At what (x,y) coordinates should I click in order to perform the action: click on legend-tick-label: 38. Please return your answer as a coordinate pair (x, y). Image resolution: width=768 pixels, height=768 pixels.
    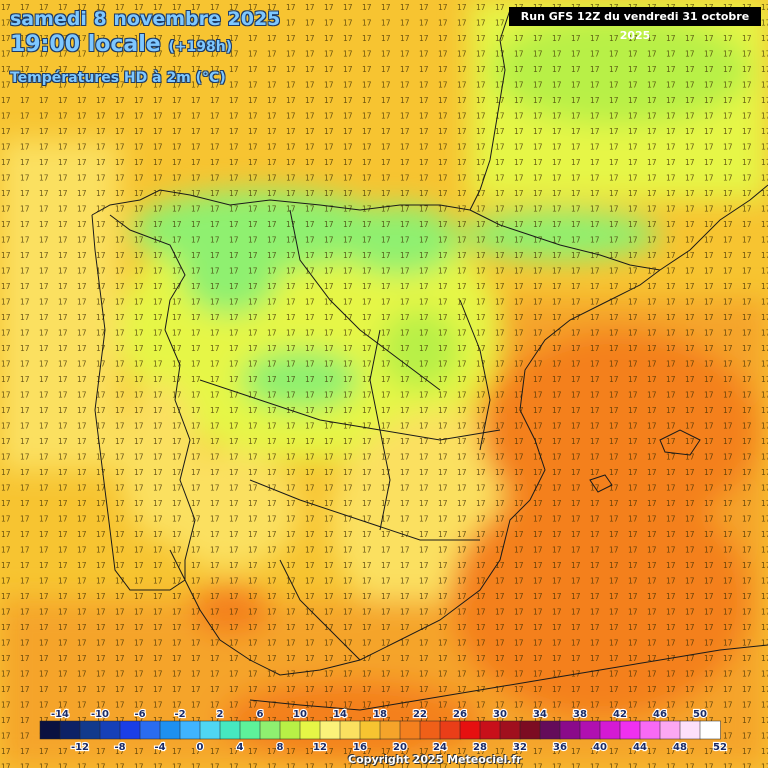
    Looking at the image, I should click on (580, 714).